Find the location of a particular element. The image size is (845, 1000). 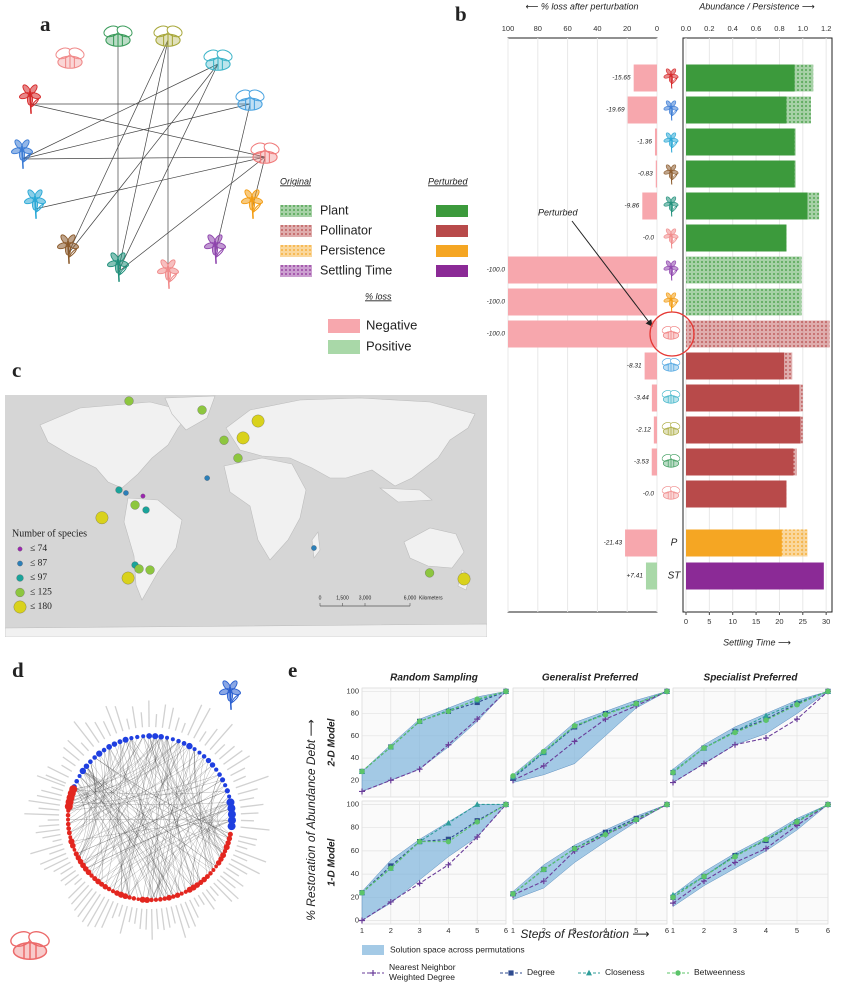

x-tick-label: 20 is located at coordinates (627, 28).